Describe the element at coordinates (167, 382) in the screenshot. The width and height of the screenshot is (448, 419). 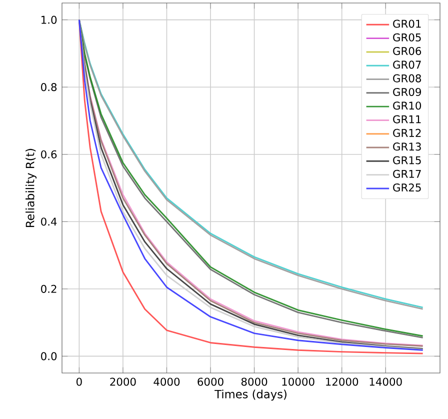
I see `x-tick-label: 4000` at that location.